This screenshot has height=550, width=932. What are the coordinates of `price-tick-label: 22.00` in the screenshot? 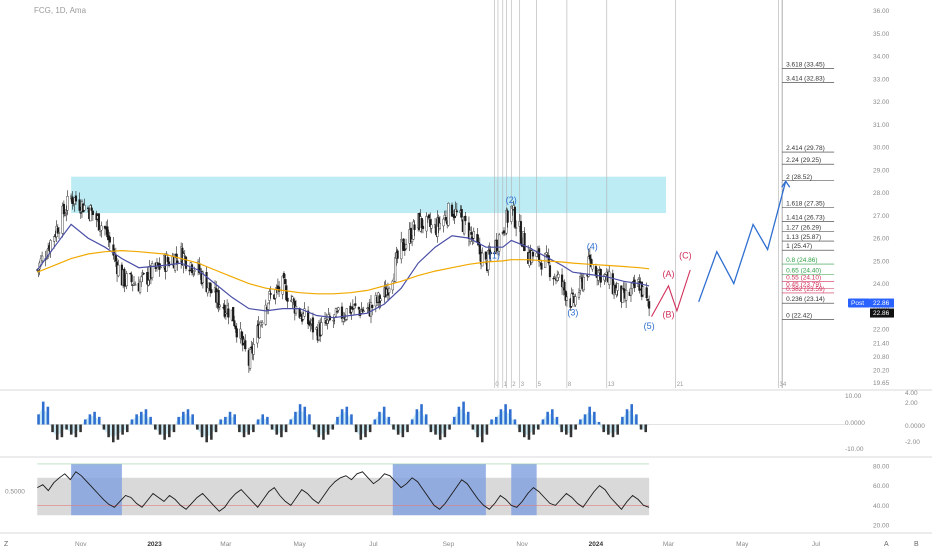 It's located at (881, 330).